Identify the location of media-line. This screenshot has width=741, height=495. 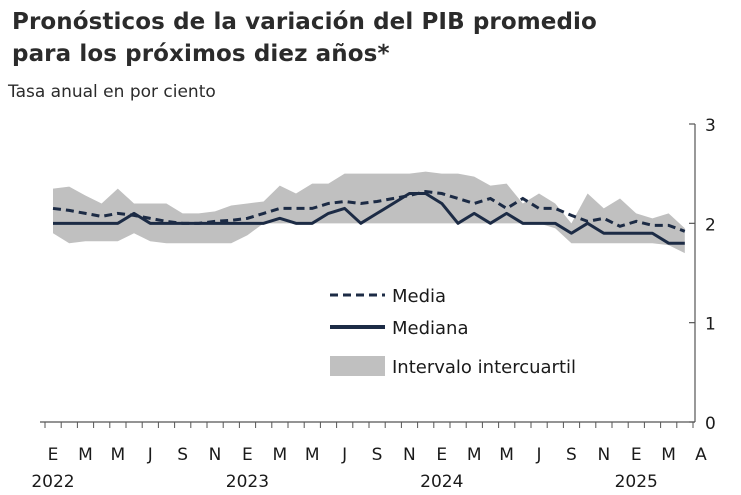
(369, 211).